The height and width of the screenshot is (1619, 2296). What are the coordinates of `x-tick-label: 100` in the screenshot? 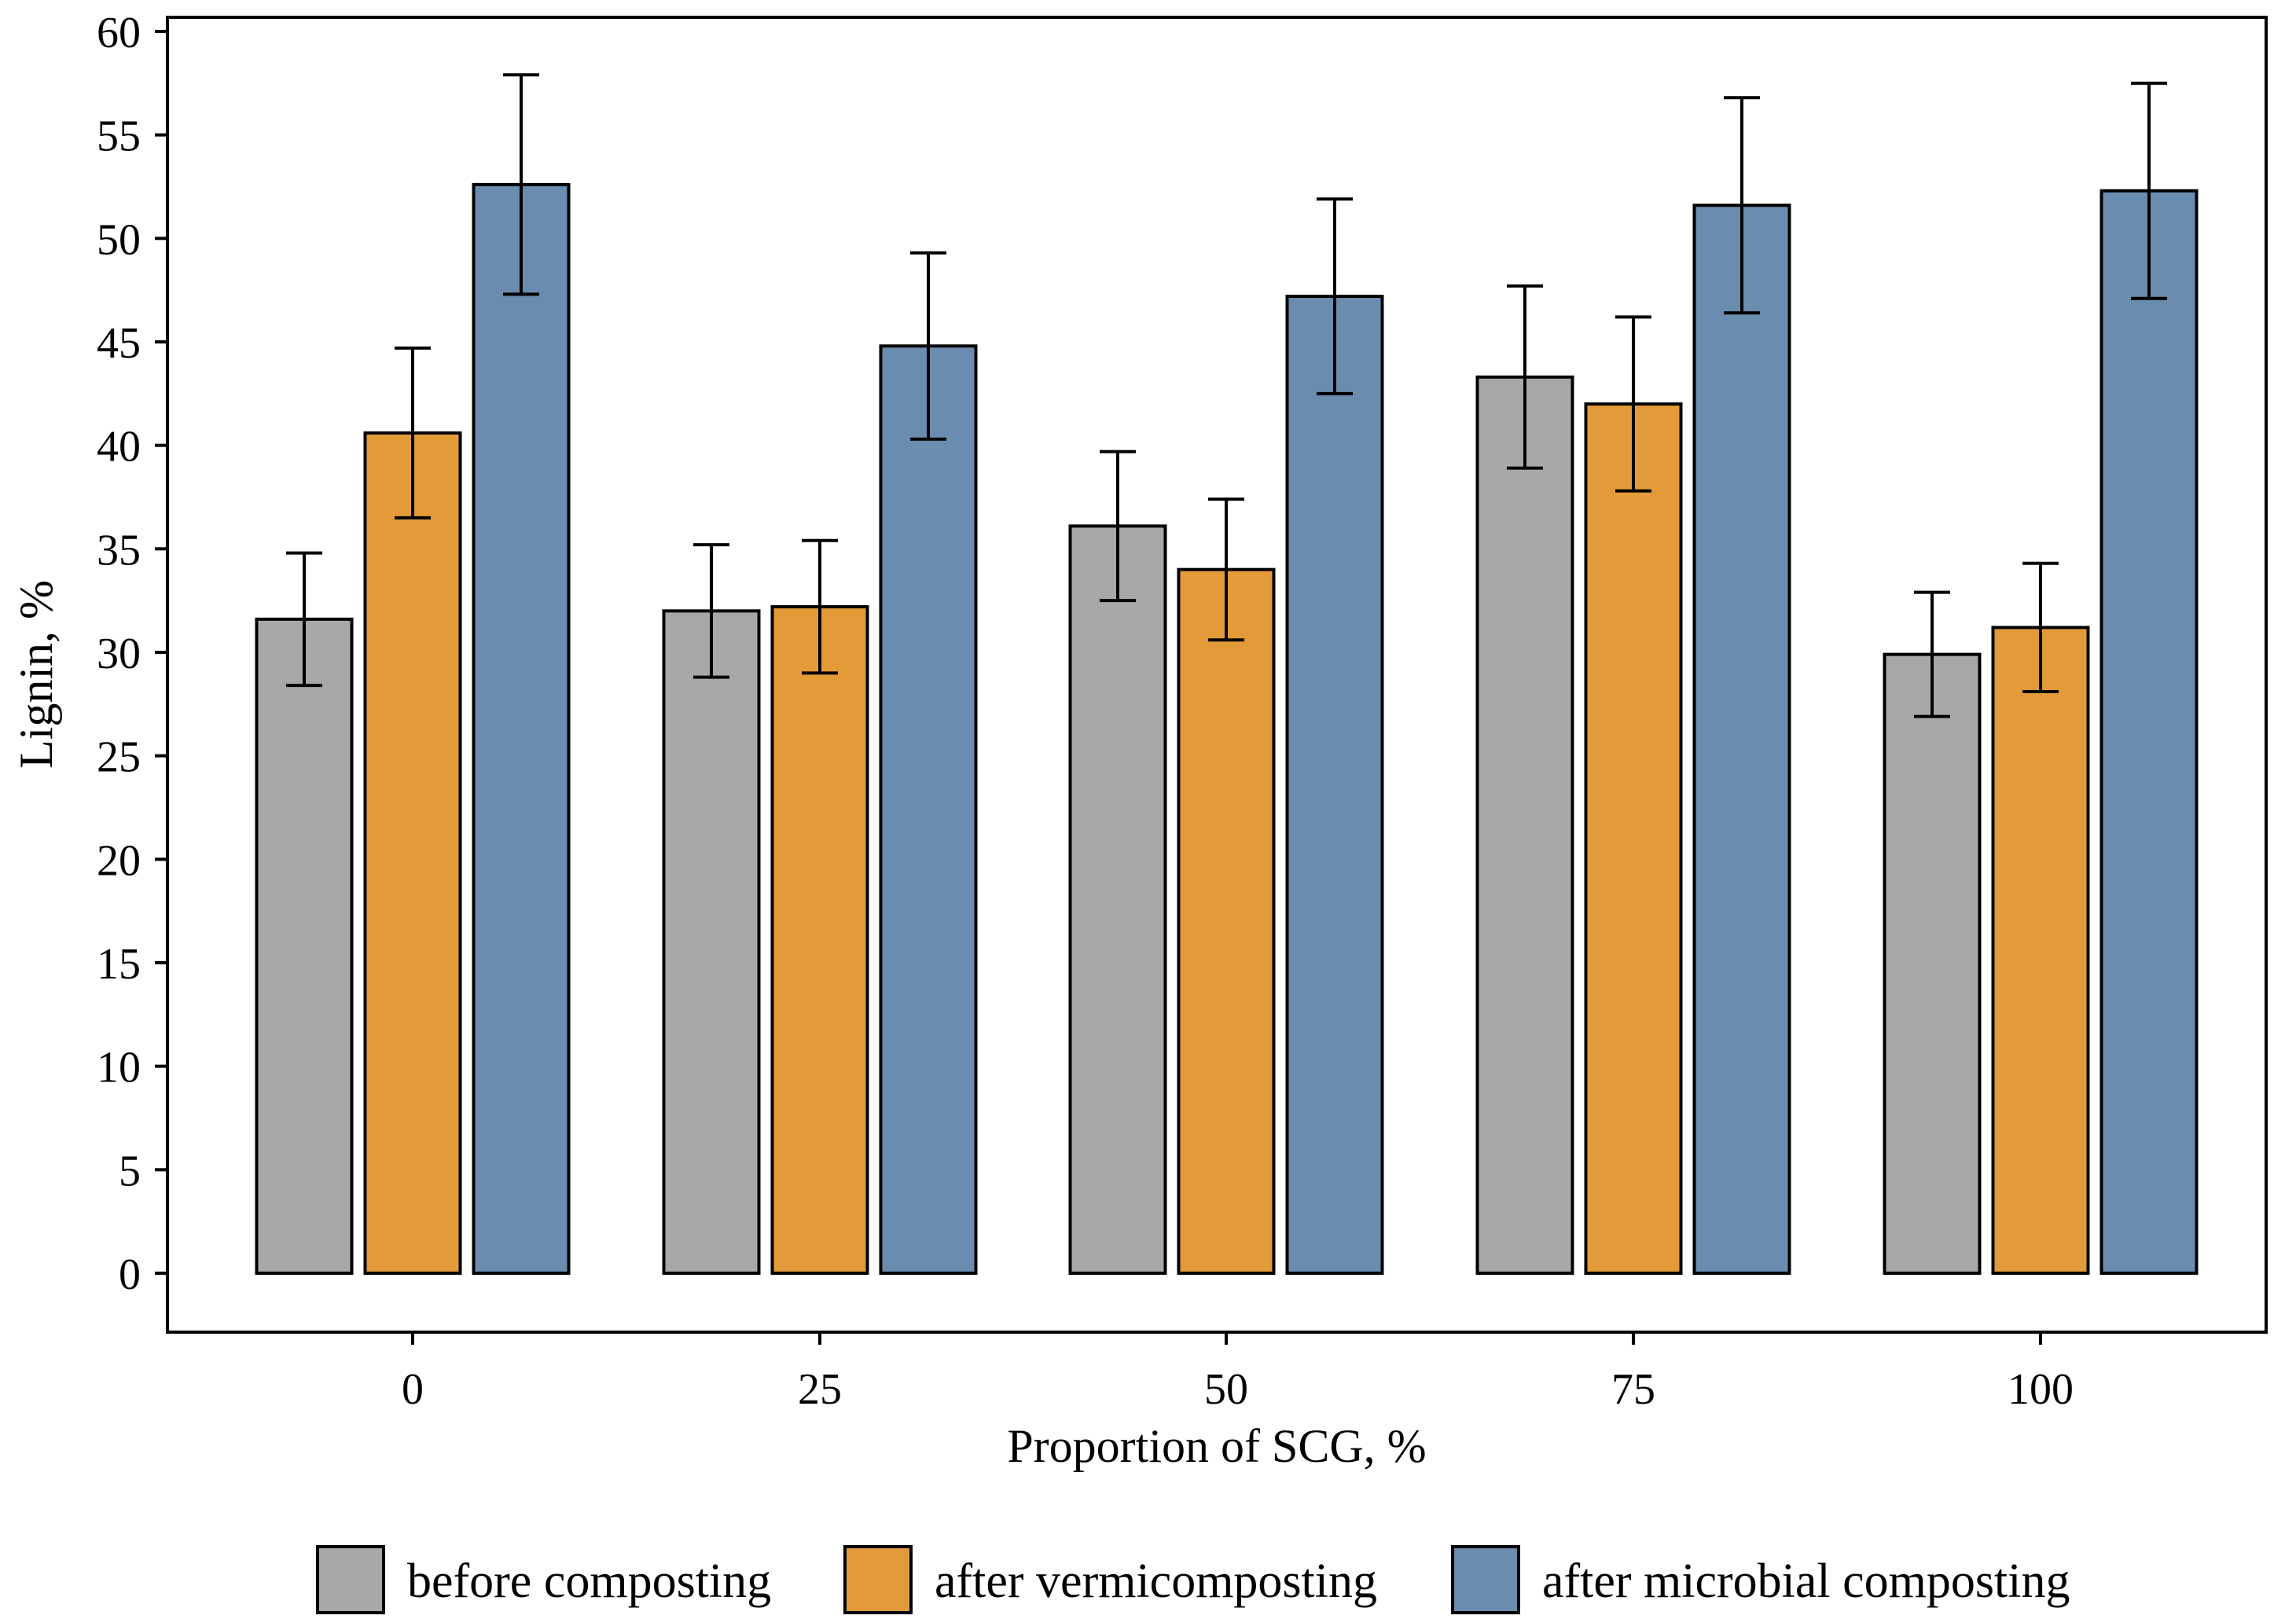 It's located at (2041, 1389).